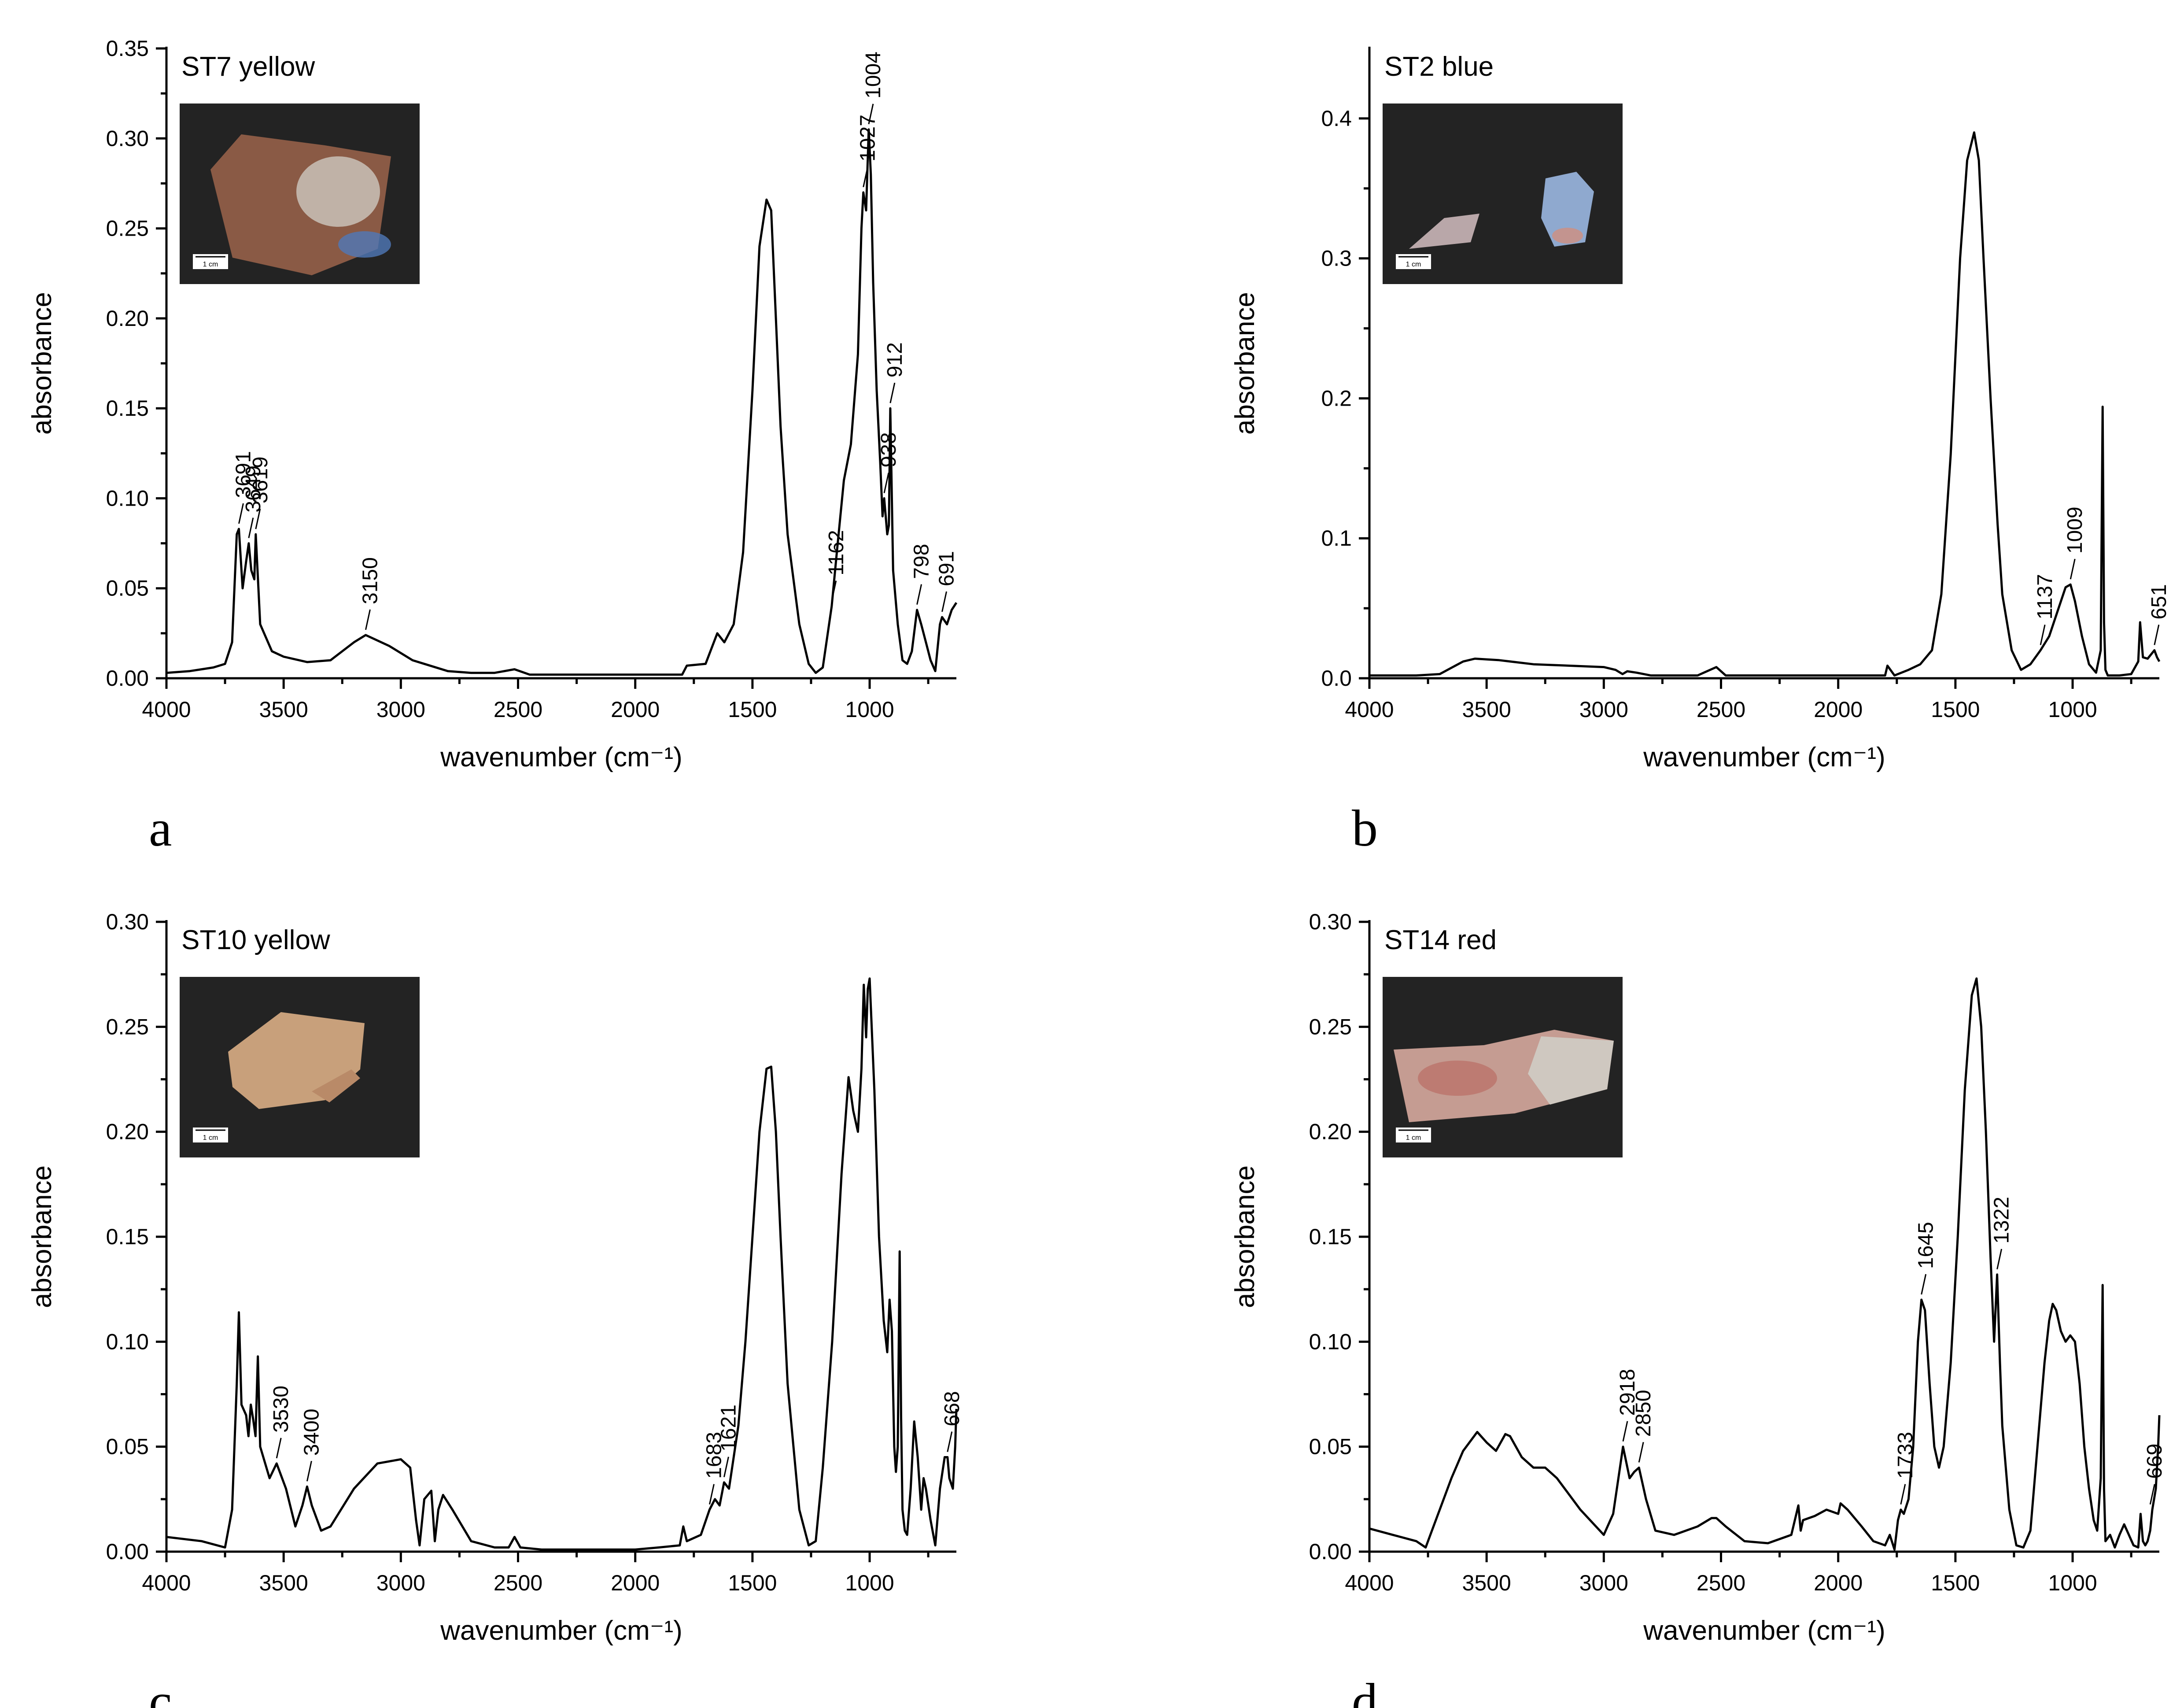 The width and height of the screenshot is (2184, 1708). I want to click on panel-letter: b, so click(1365, 828).